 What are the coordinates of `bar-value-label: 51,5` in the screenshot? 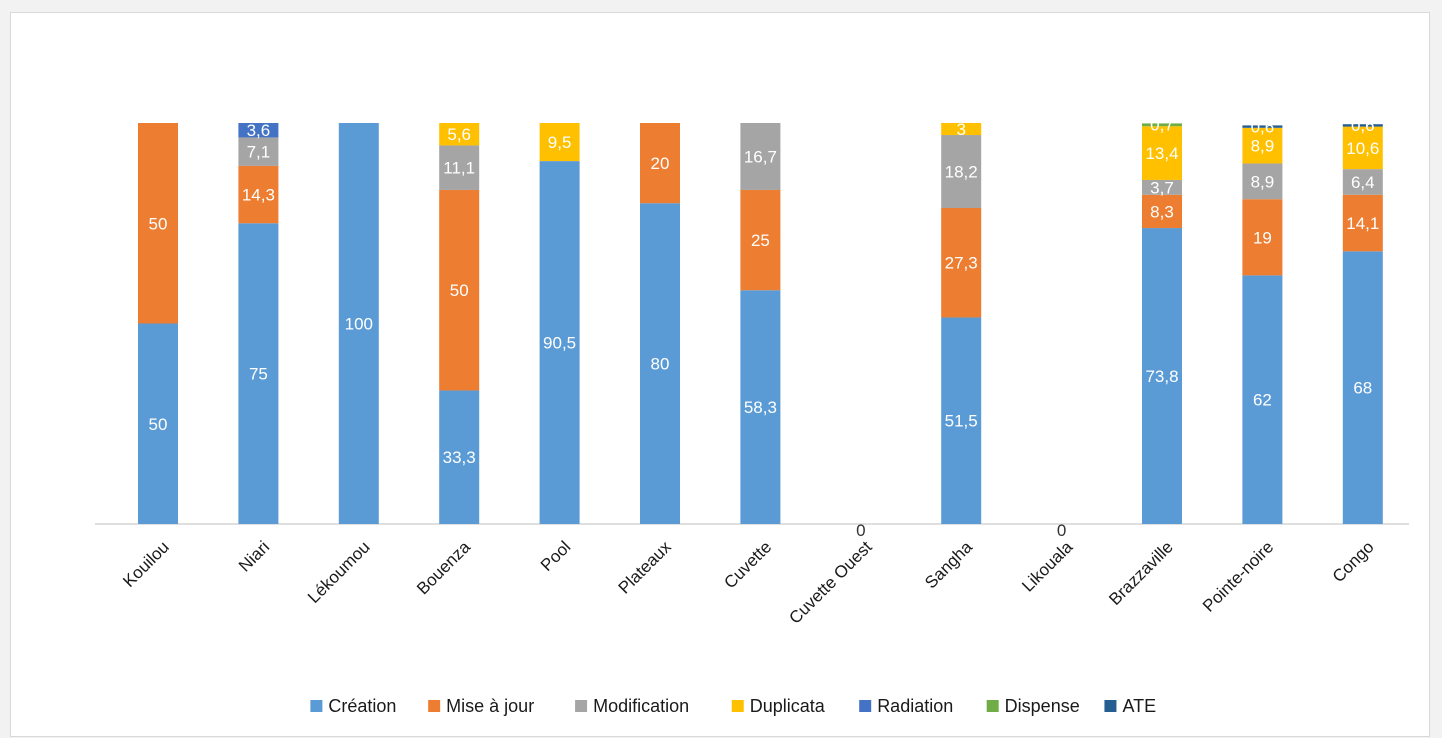 It's located at (961, 421).